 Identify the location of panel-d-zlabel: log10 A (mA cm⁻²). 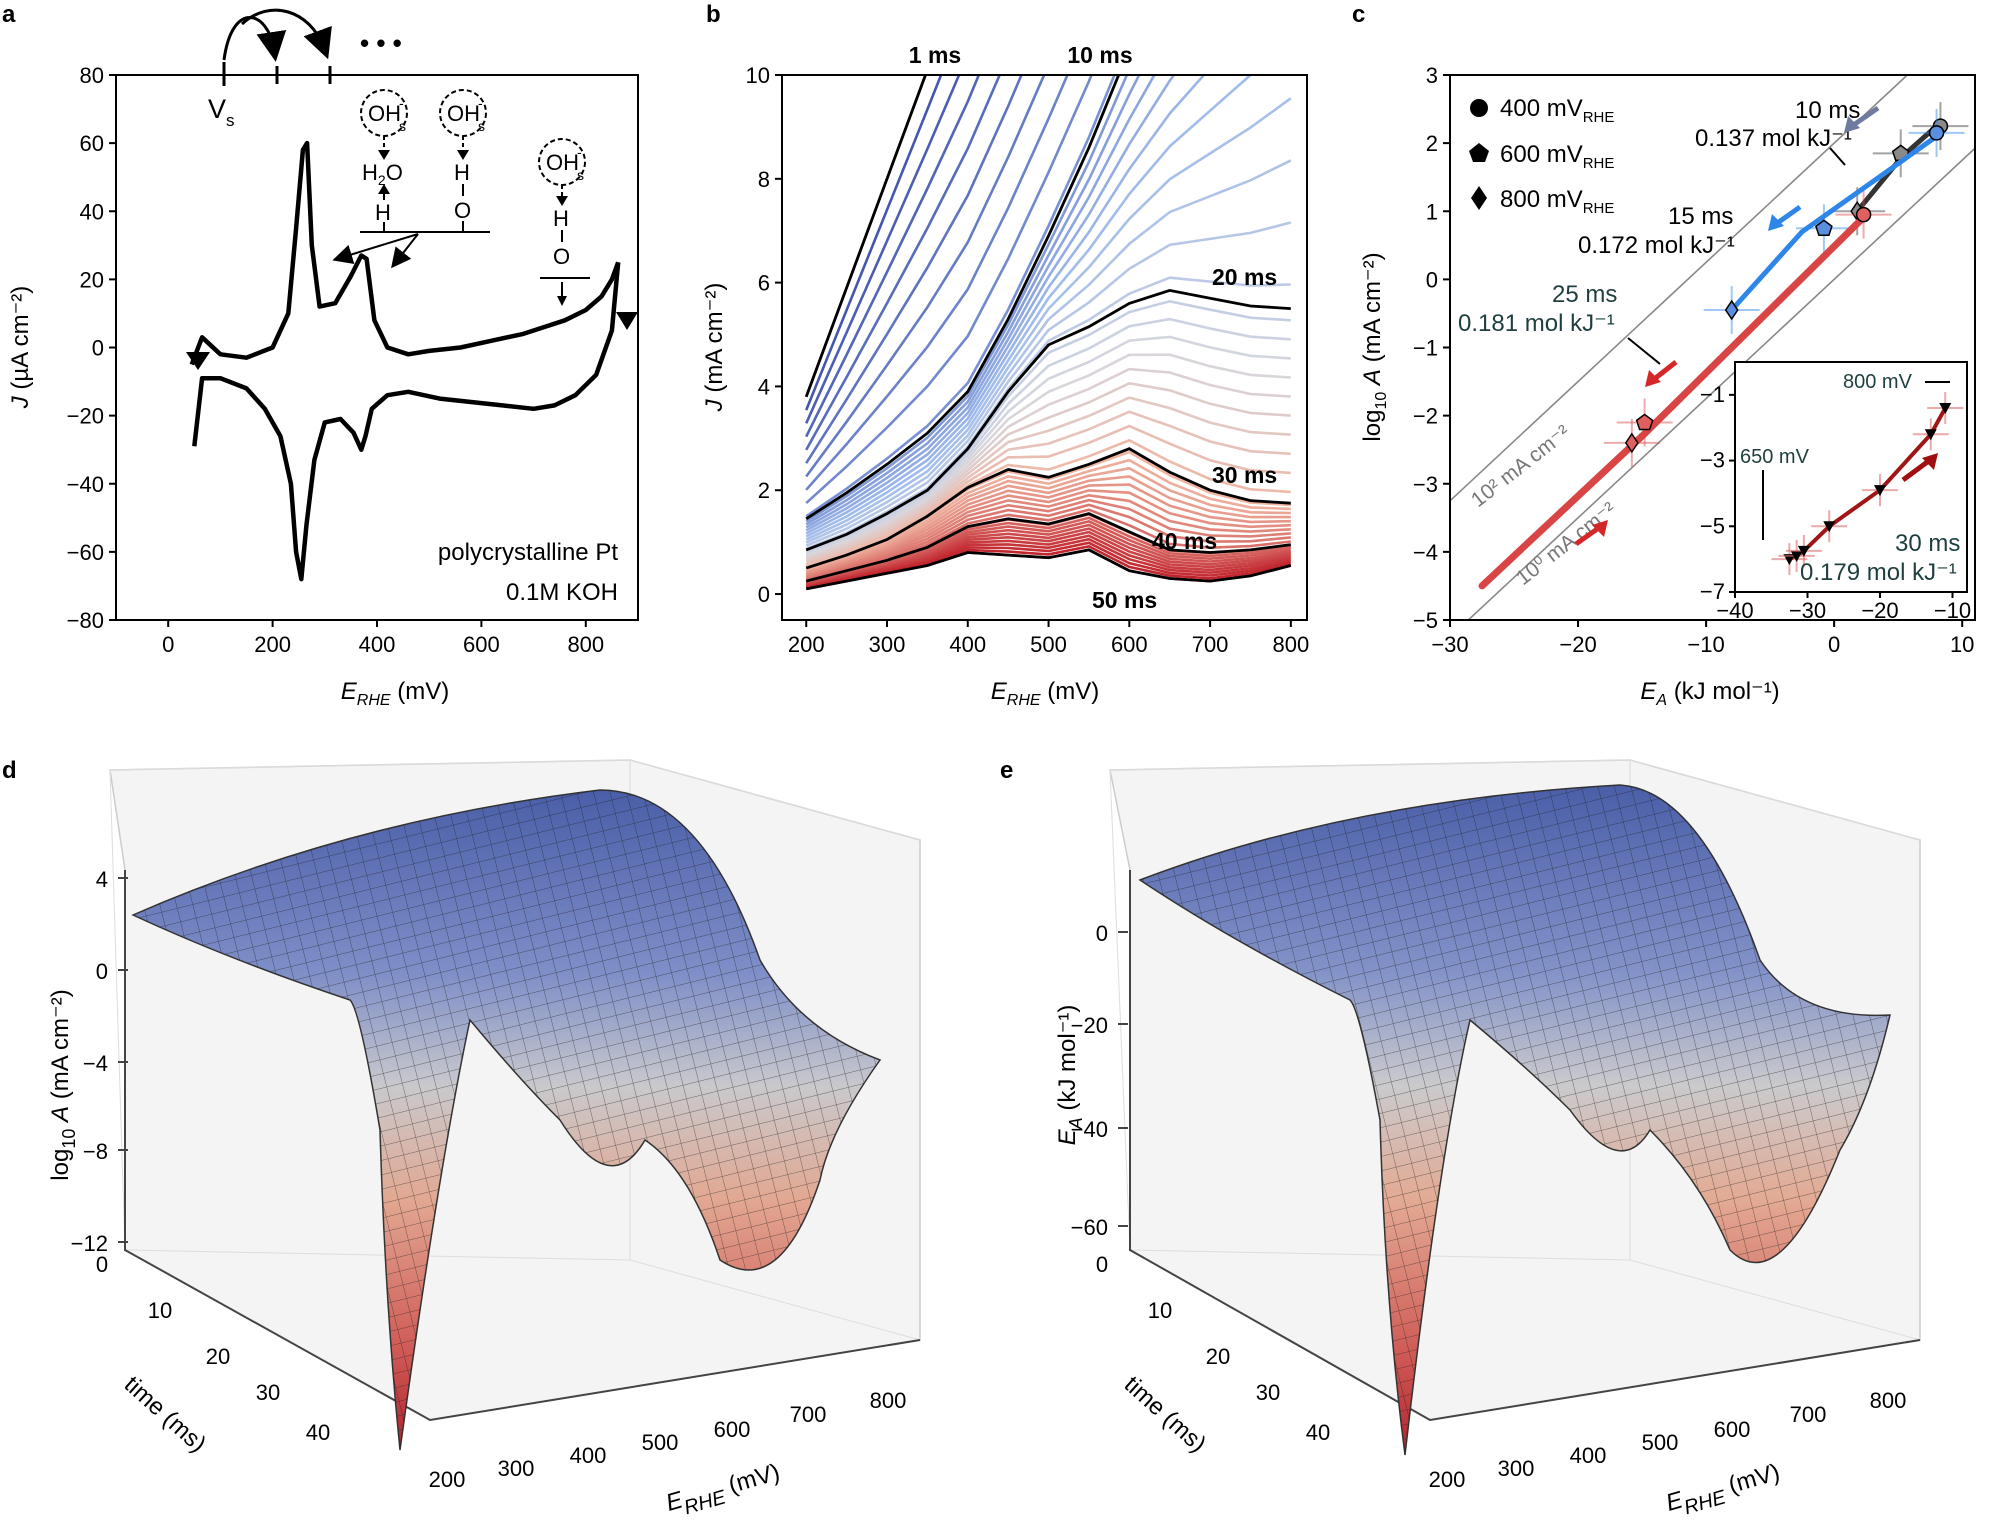
(63, 1084).